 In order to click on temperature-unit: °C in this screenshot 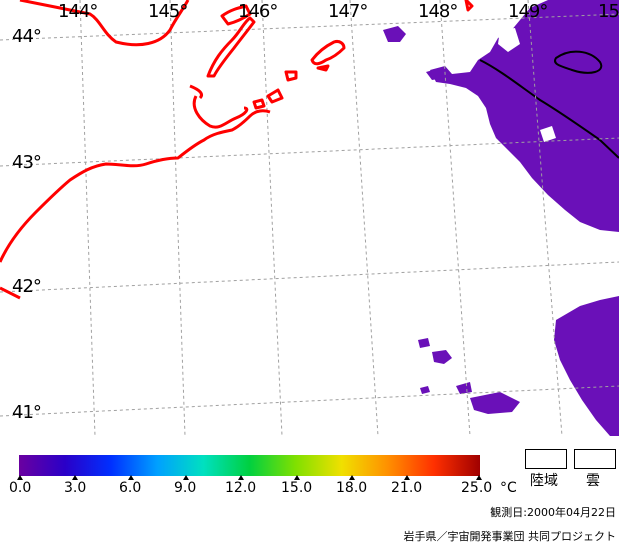, I will do `click(508, 488)`.